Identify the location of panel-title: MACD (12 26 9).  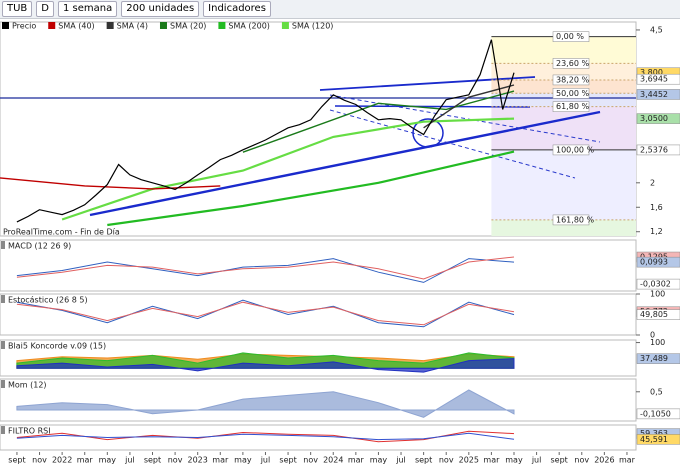
(39, 246).